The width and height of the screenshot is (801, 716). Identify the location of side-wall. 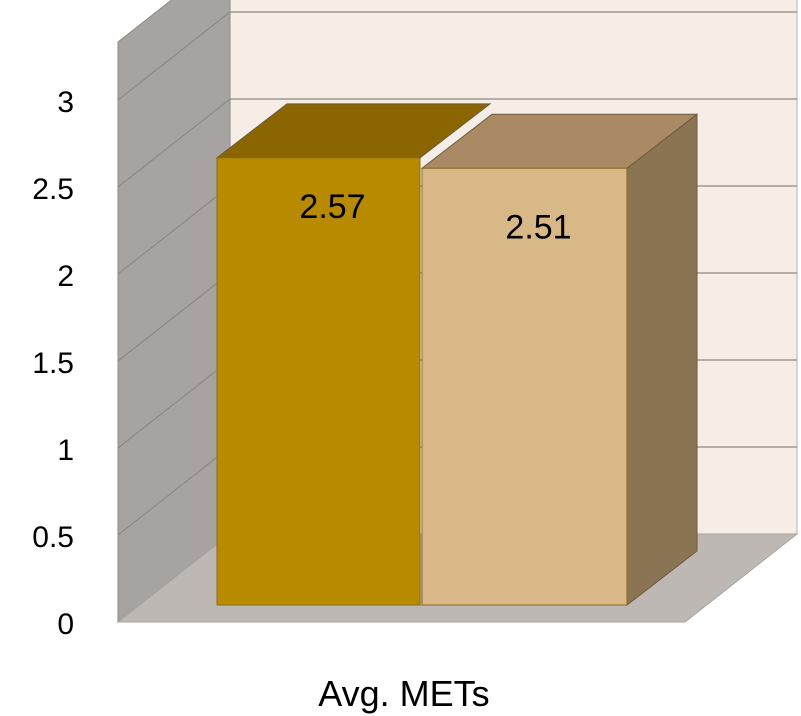
(174, 312).